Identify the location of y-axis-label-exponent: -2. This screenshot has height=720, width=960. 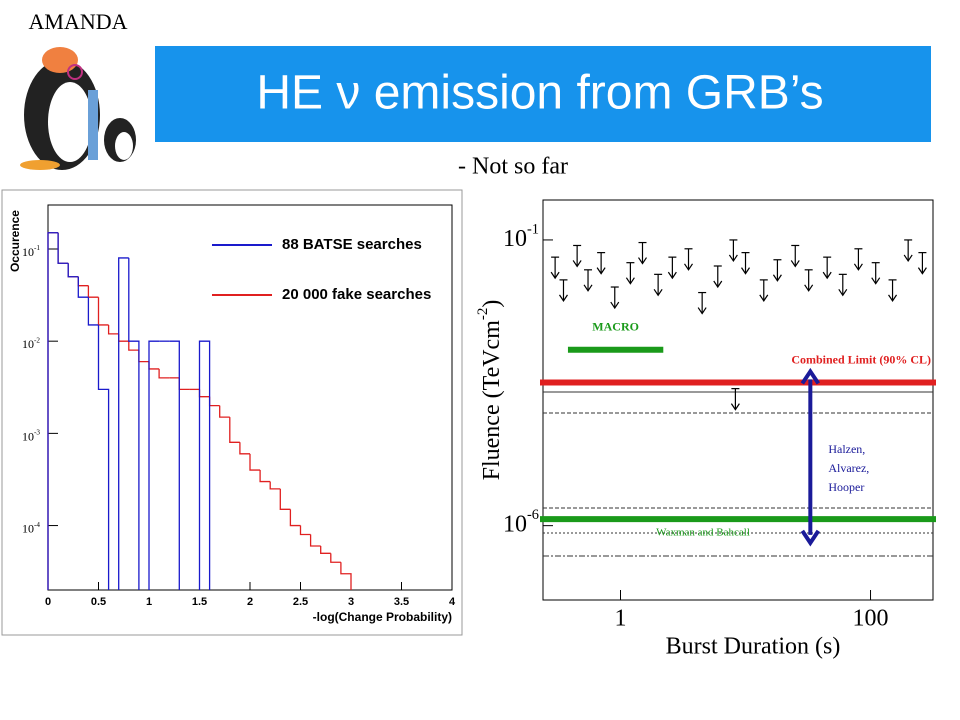
(483, 314).